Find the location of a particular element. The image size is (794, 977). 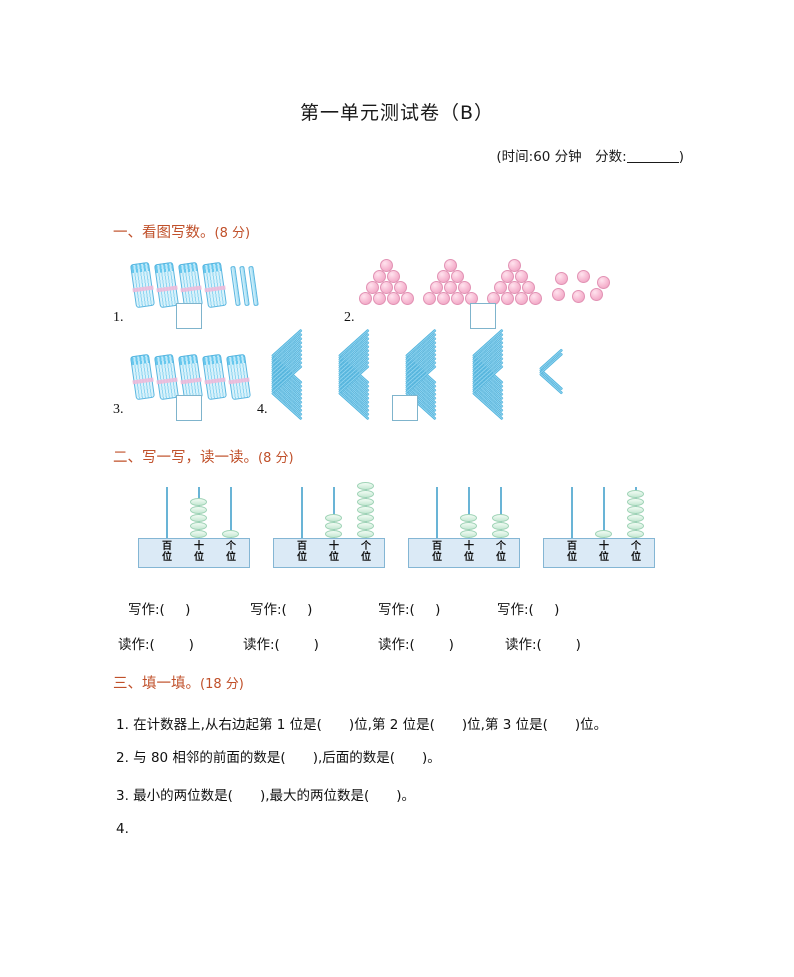

fill-question-3: 3. 最小的两位数是( ),最大的两位数是( )。 is located at coordinates (266, 796).